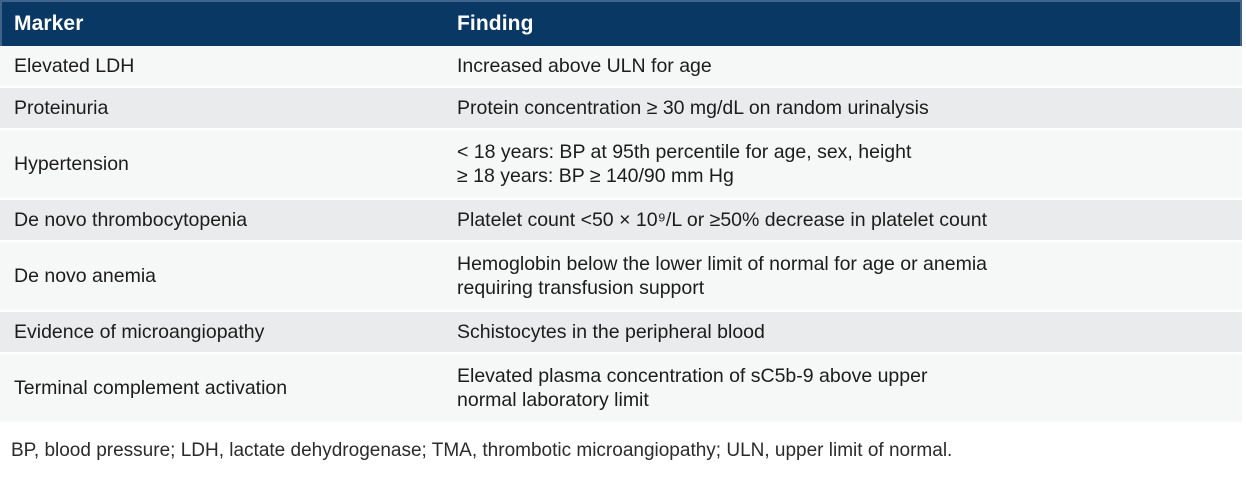 The image size is (1246, 478). What do you see at coordinates (495, 23) in the screenshot?
I see `column-header-finding: Finding` at bounding box center [495, 23].